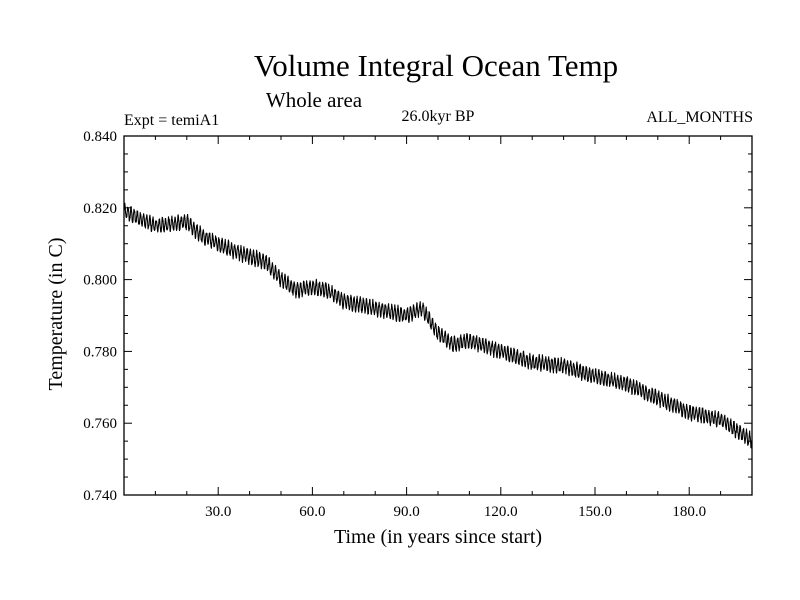 This screenshot has height=600, width=800. I want to click on months-label: ALL_MONTHS, so click(699, 117).